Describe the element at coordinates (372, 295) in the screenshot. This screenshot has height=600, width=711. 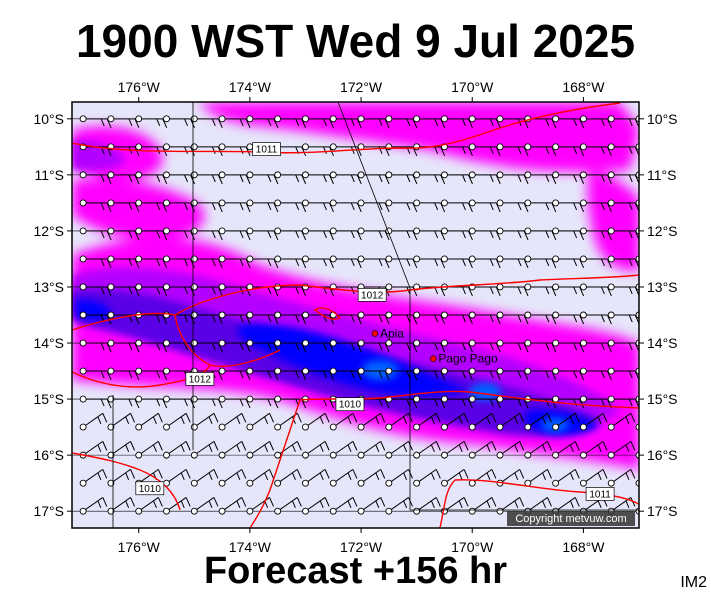
I see `svg-text: 1012` at that location.